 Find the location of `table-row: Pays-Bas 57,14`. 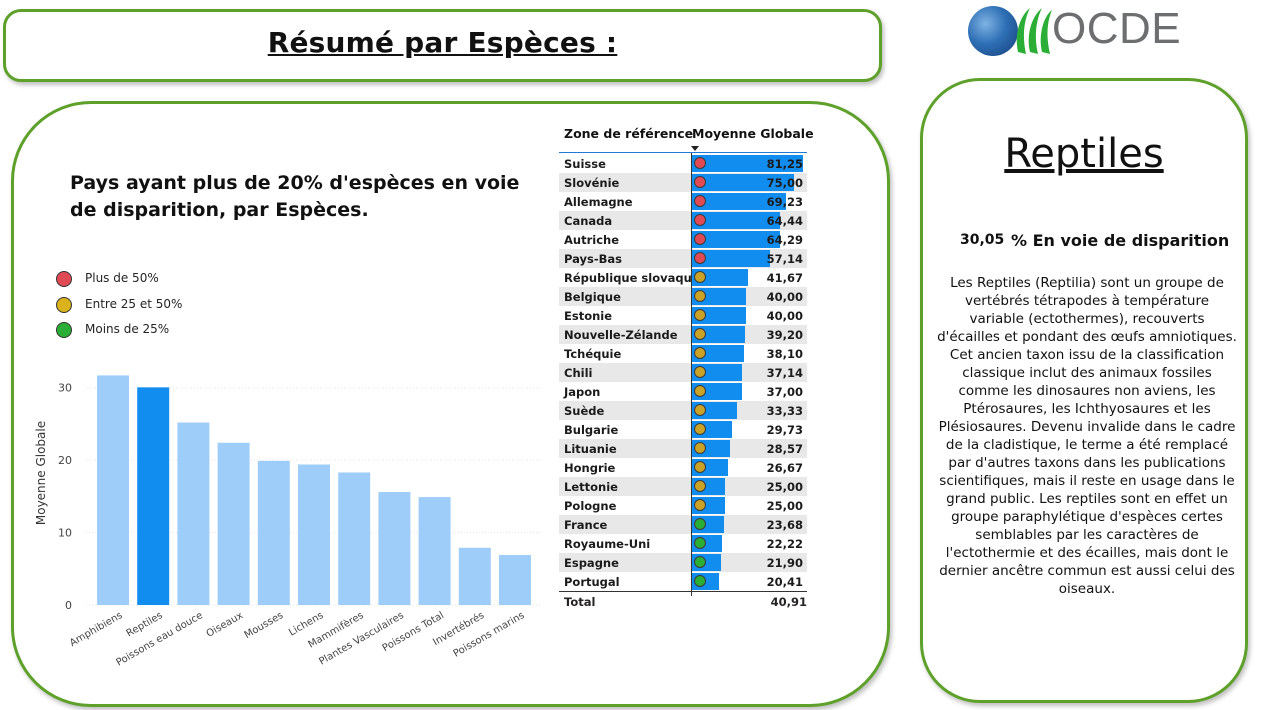

table-row: Pays-Bas 57,14 is located at coordinates (683, 258).